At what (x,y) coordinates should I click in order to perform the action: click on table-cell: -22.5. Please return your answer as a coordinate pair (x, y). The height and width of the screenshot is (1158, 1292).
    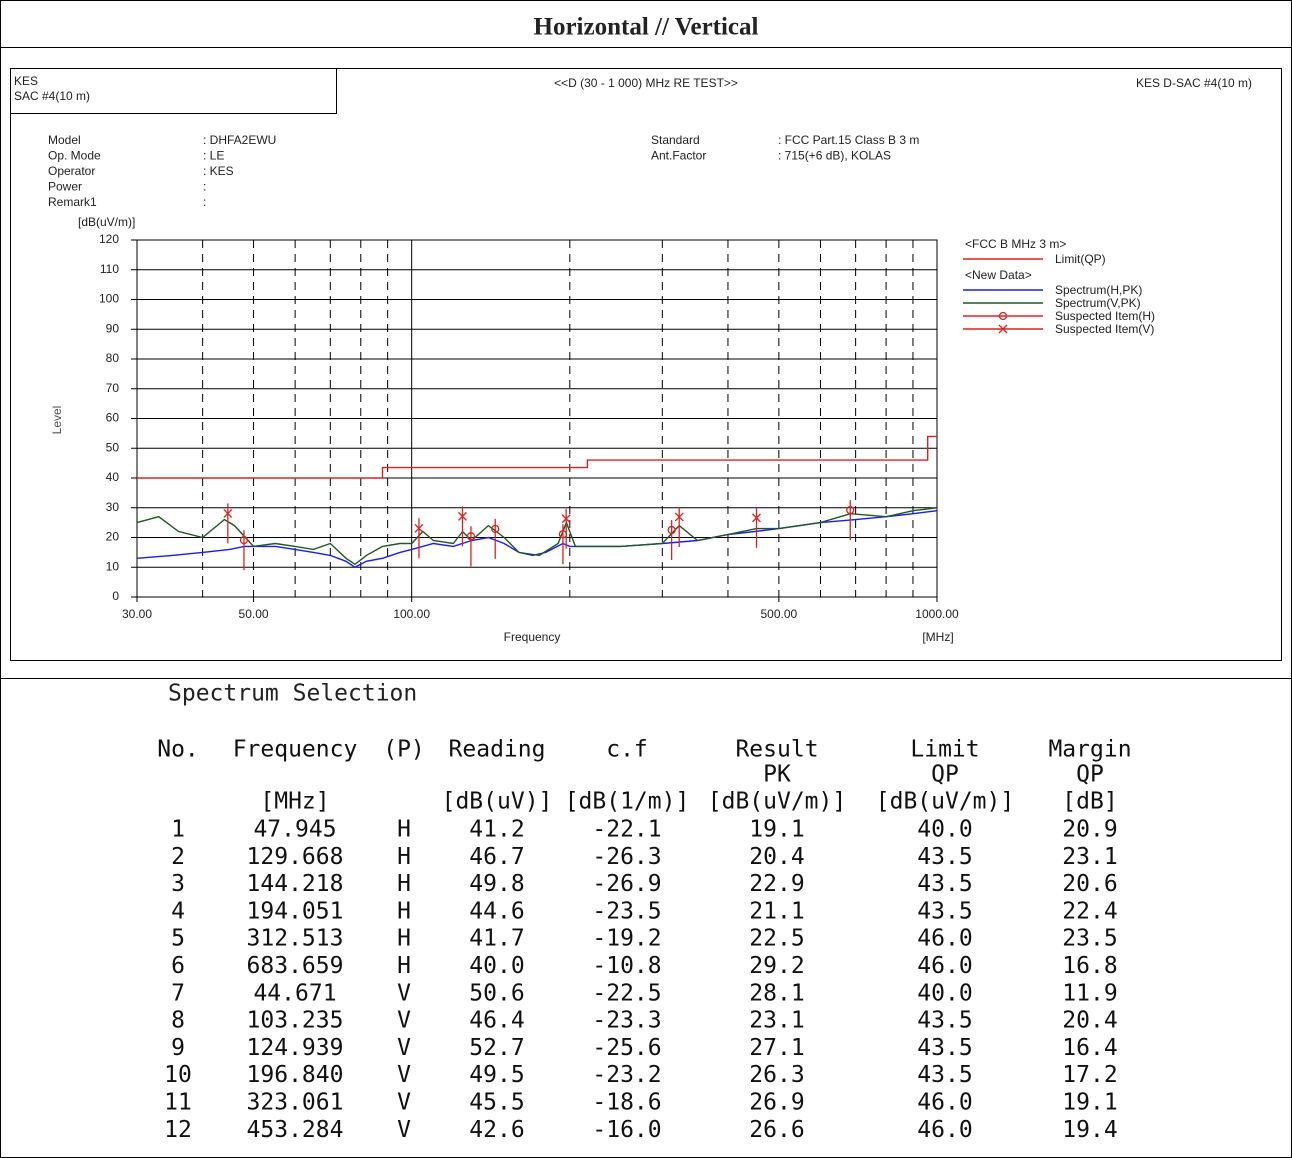
    Looking at the image, I should click on (626, 993).